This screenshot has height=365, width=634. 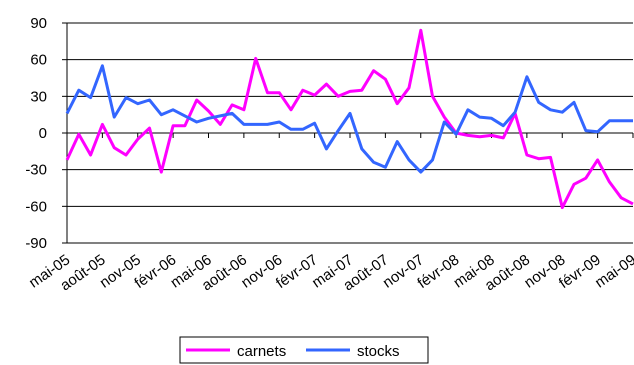 I want to click on y-tick-label: 90, so click(x=38, y=23).